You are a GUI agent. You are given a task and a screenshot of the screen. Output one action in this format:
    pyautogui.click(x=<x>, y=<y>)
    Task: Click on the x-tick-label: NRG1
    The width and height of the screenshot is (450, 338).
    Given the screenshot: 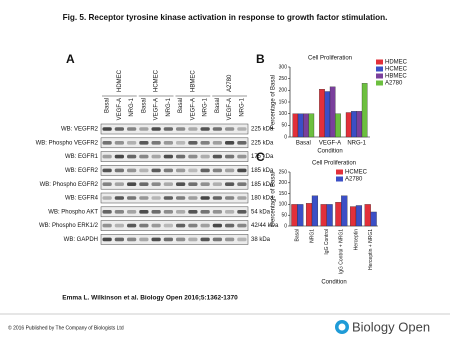 What is the action you would take?
    pyautogui.click(x=312, y=236)
    